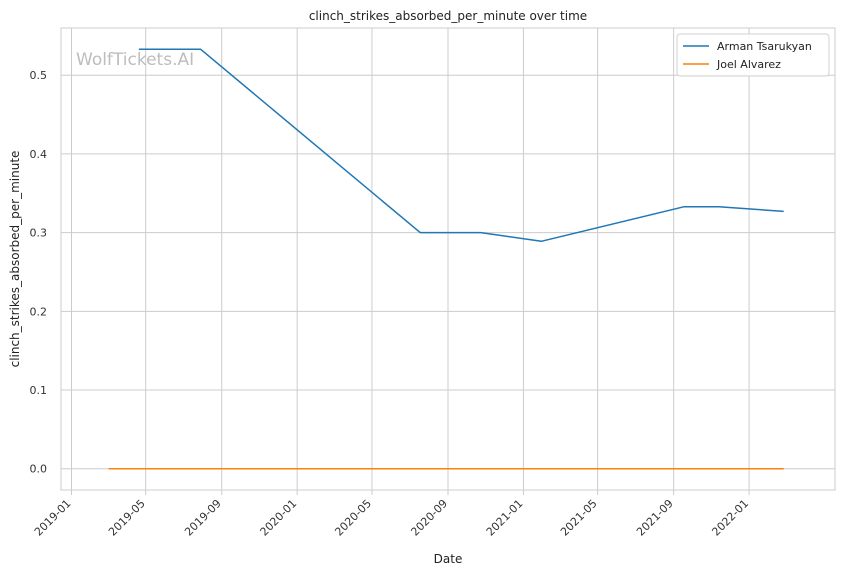  I want to click on x-tick-label: 2021-01, so click(505, 518).